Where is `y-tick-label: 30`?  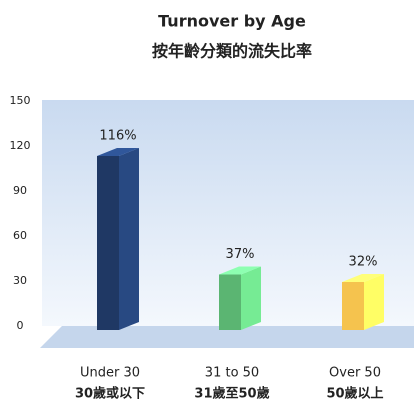 y-tick-label: 30 is located at coordinates (20, 280).